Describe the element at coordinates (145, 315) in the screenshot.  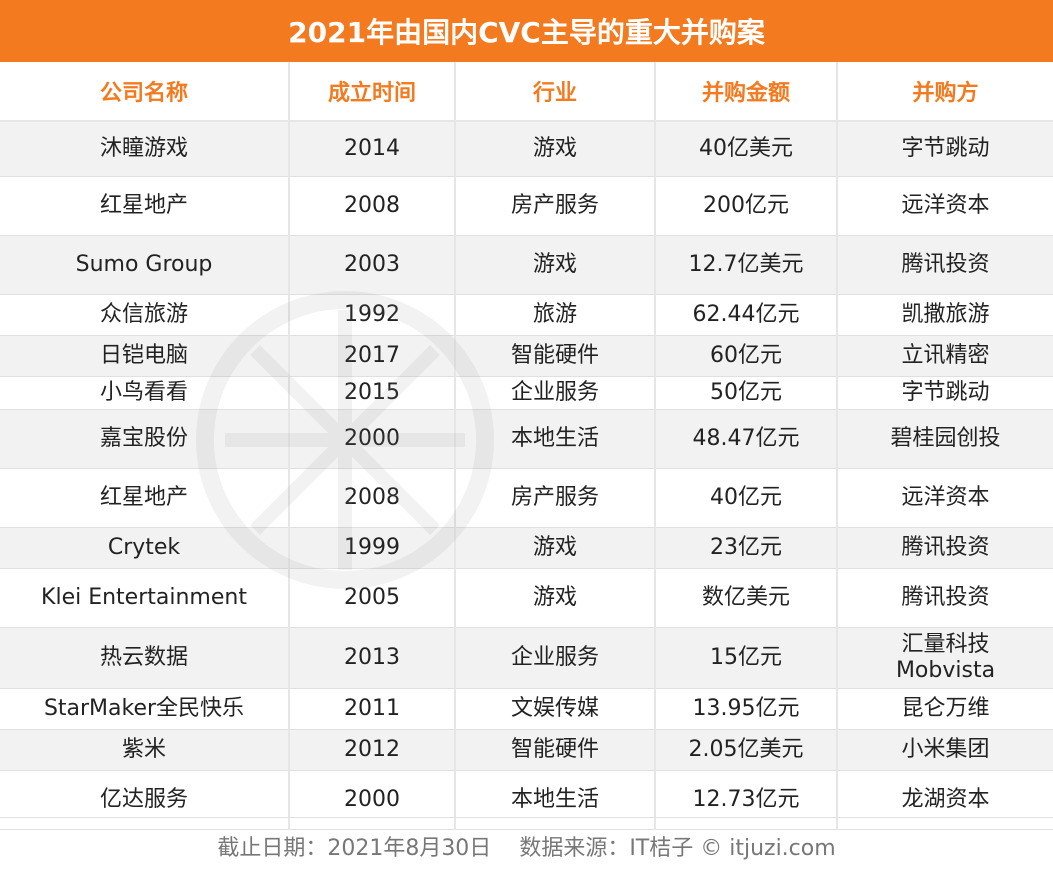
I see `cell-company: 众信旅游` at that location.